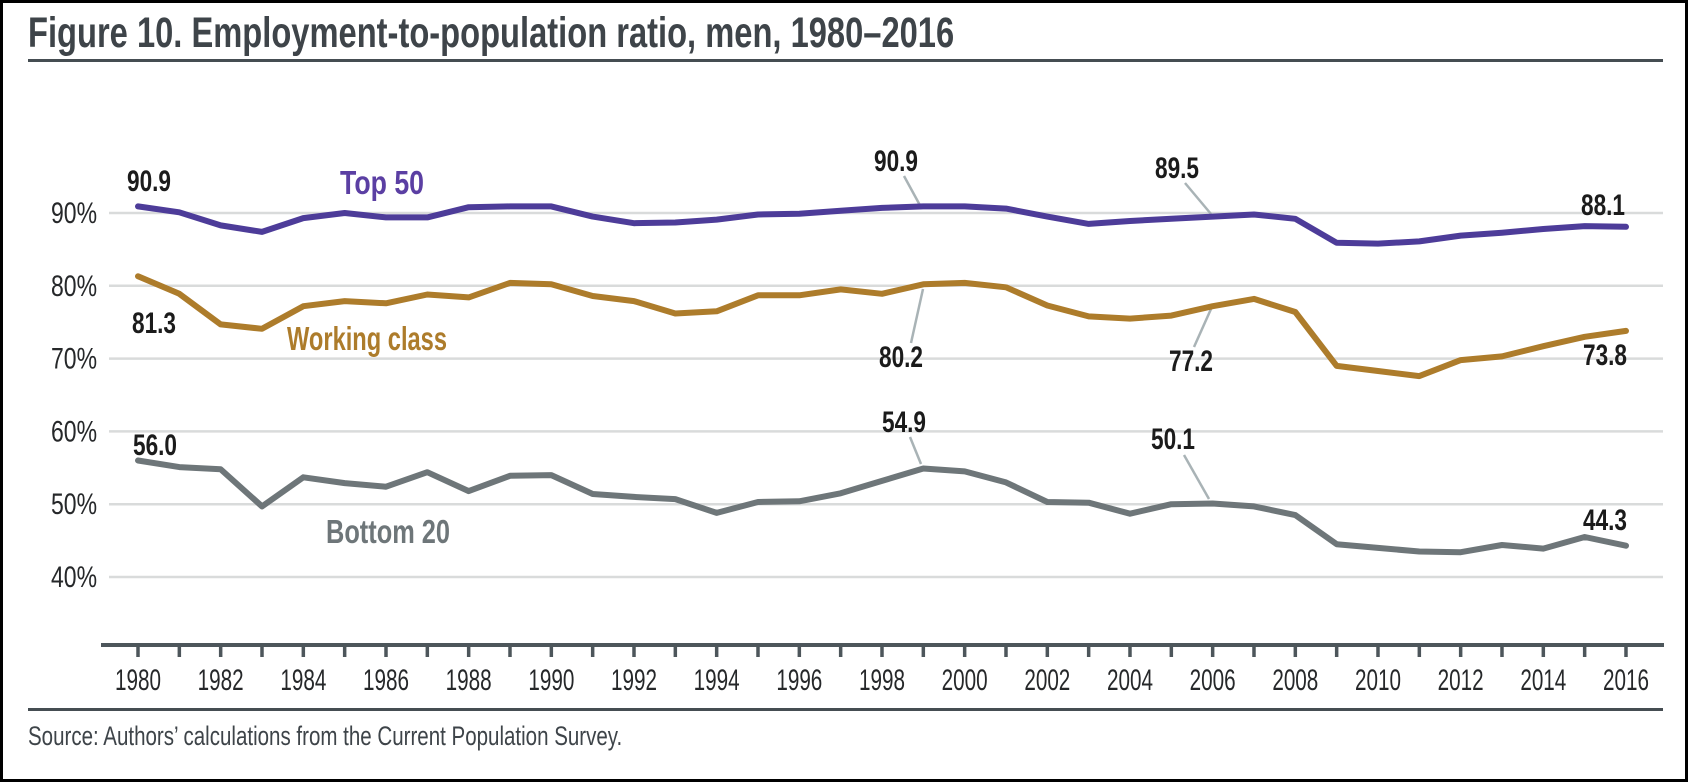 The width and height of the screenshot is (1688, 782). What do you see at coordinates (74, 431) in the screenshot?
I see `y-tick-label-60%: 60%` at bounding box center [74, 431].